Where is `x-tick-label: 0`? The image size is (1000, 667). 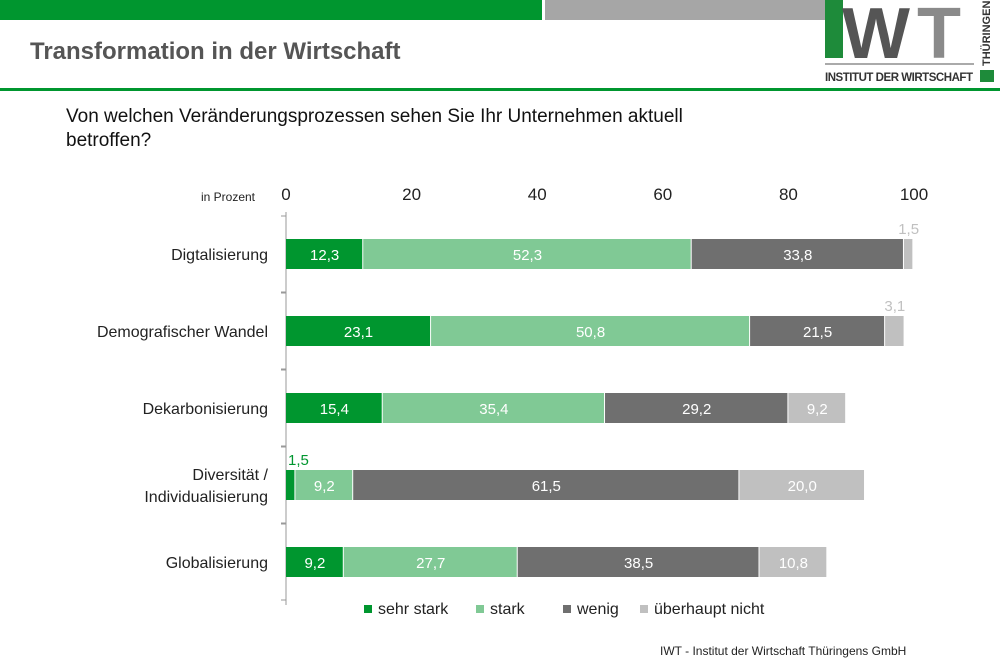
x-tick-label: 0 is located at coordinates (285, 194).